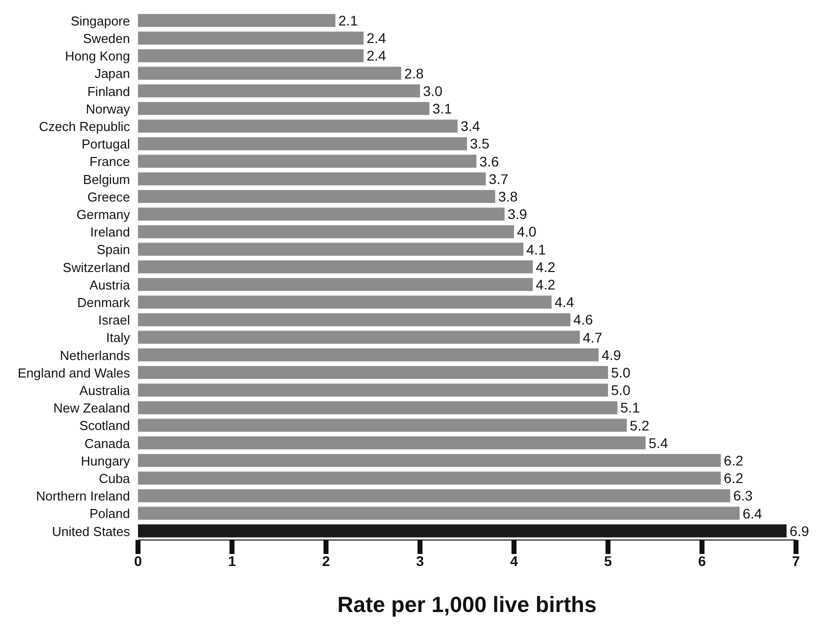 Image resolution: width=826 pixels, height=627 pixels. What do you see at coordinates (104, 426) in the screenshot?
I see `y-tick-label: Scotland` at bounding box center [104, 426].